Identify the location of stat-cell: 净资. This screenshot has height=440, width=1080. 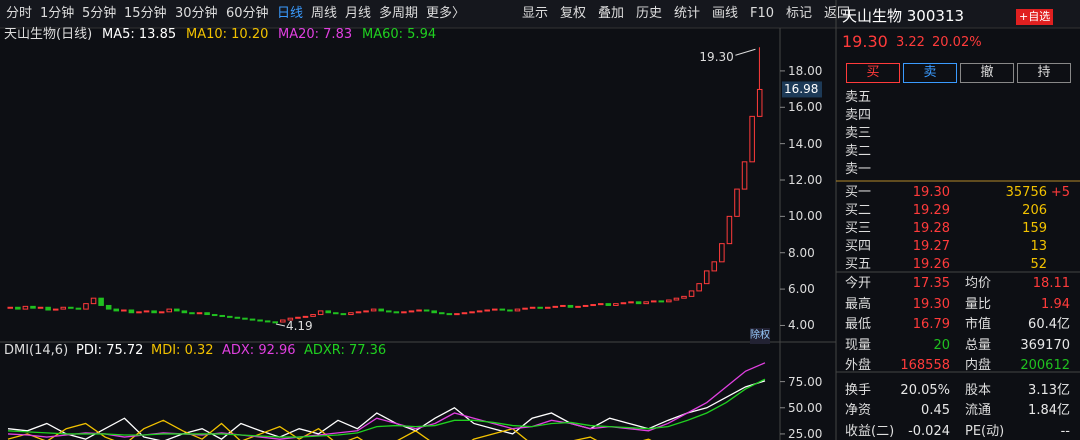
(858, 410).